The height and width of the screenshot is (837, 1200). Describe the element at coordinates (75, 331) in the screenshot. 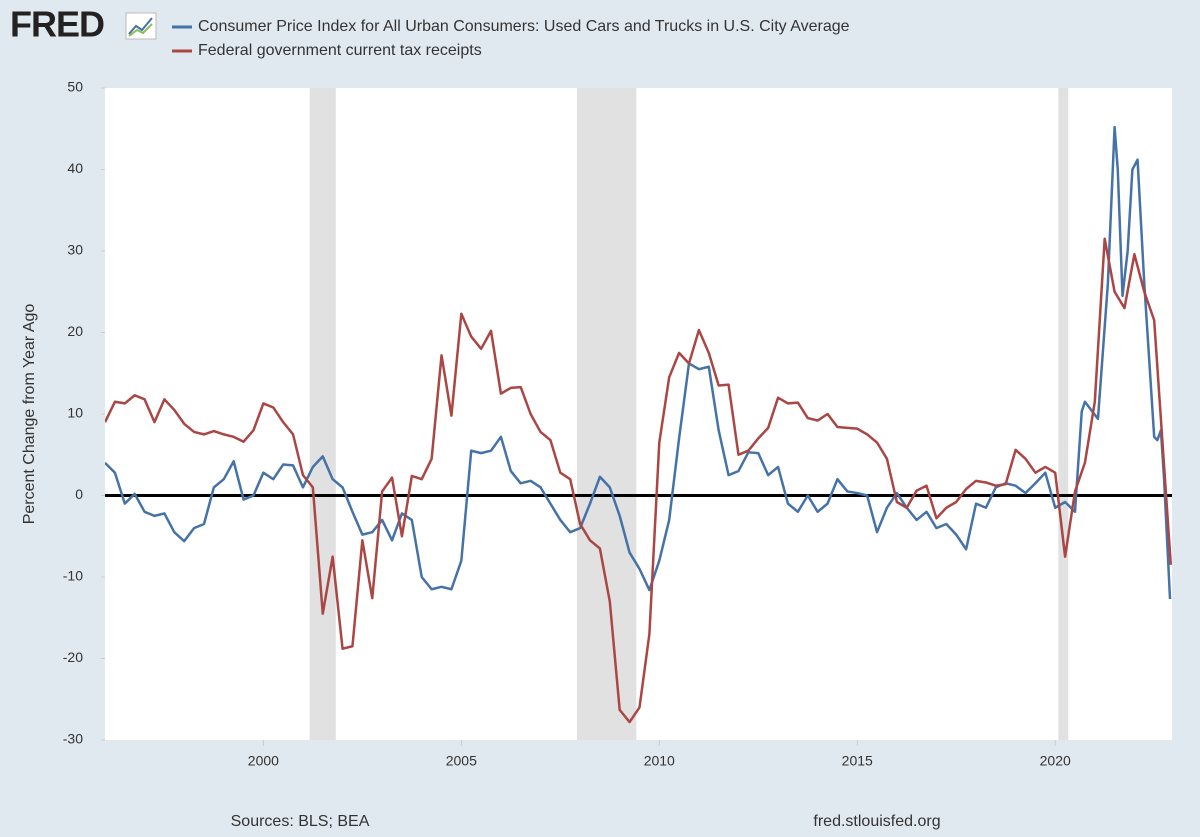

I see `y-tick-label: 20` at that location.